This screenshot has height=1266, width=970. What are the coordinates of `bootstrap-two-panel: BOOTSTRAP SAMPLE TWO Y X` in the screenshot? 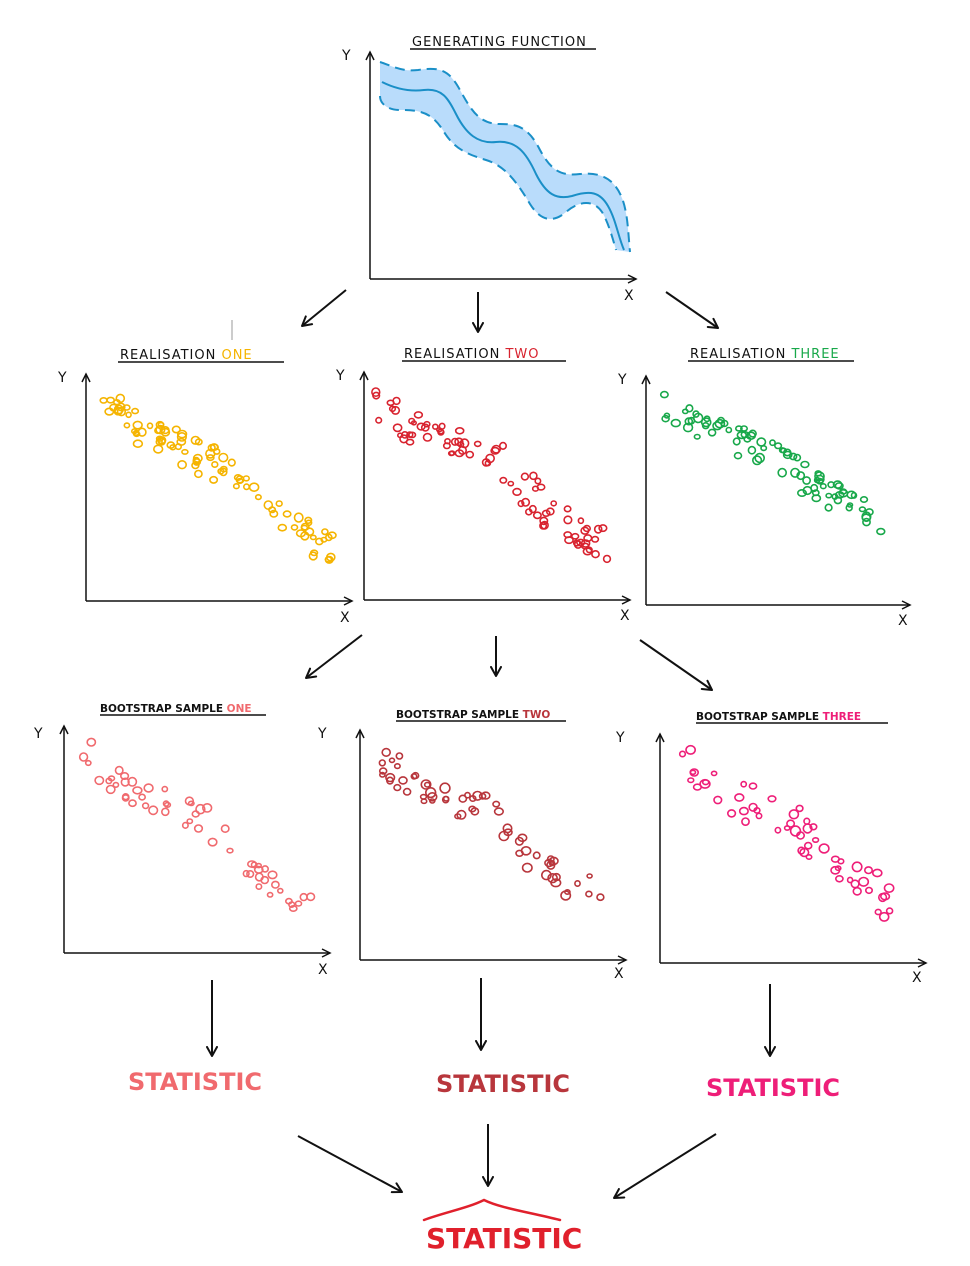 It's located at (472, 845).